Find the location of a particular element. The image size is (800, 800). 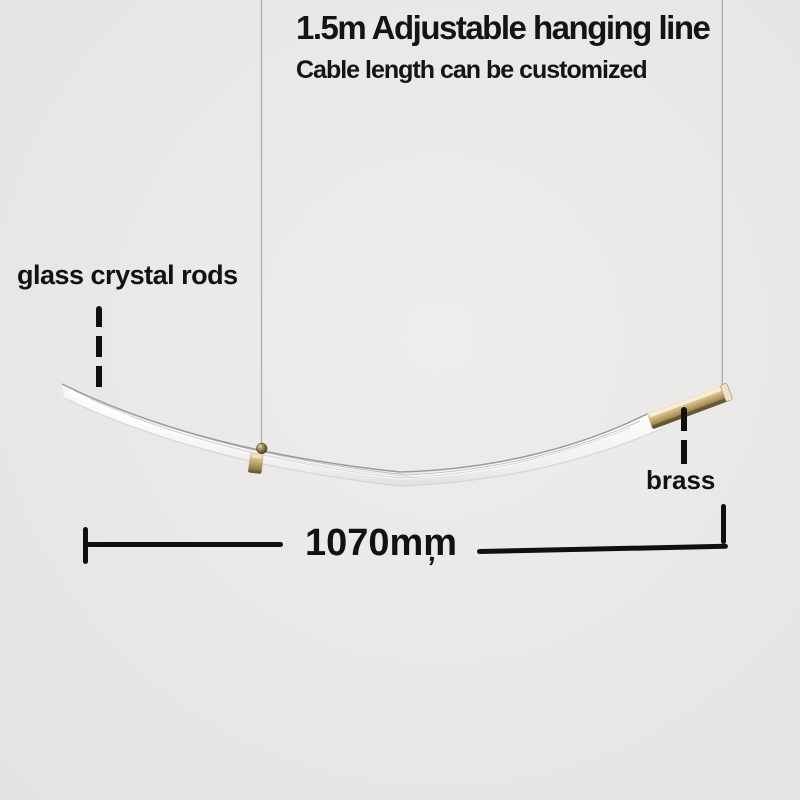

glass-crystal-rod is located at coordinates (362, 435).